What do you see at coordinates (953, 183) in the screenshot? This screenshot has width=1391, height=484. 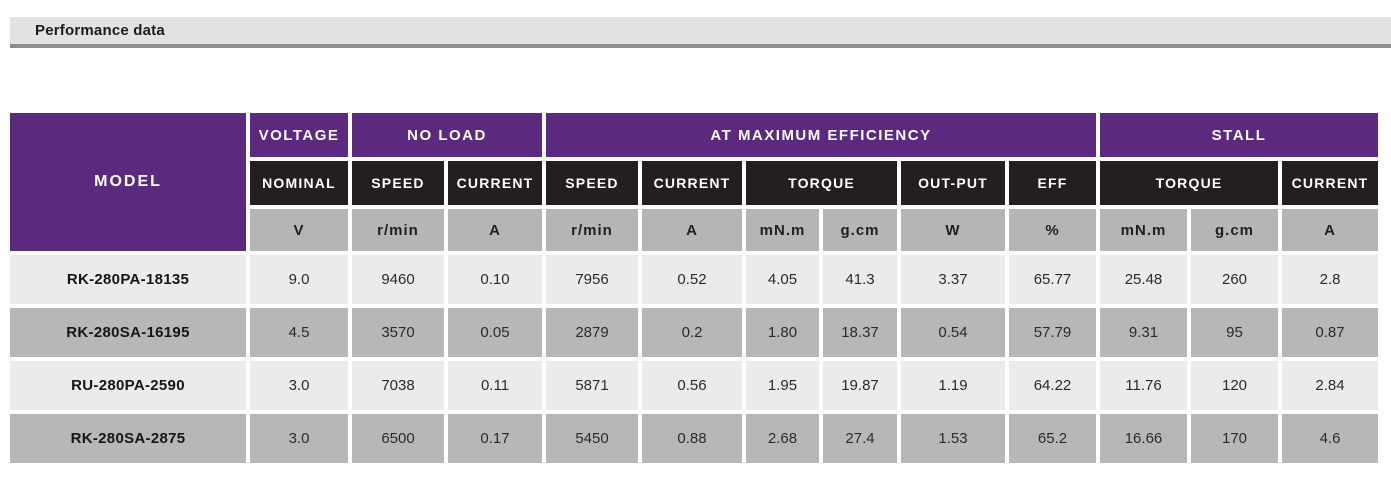 I see `subheader-output: OUT-PUT` at bounding box center [953, 183].